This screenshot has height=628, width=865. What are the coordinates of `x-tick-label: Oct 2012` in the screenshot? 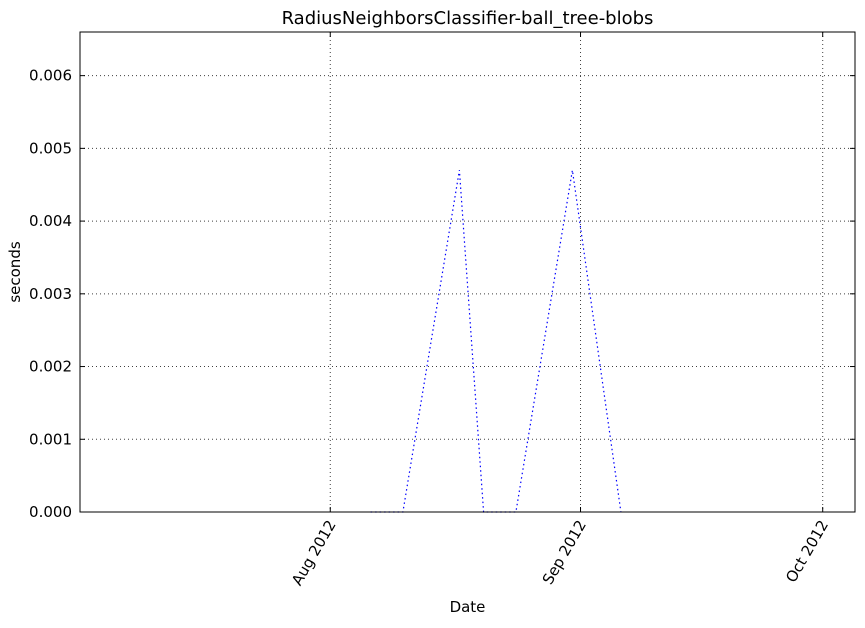 It's located at (807, 551).